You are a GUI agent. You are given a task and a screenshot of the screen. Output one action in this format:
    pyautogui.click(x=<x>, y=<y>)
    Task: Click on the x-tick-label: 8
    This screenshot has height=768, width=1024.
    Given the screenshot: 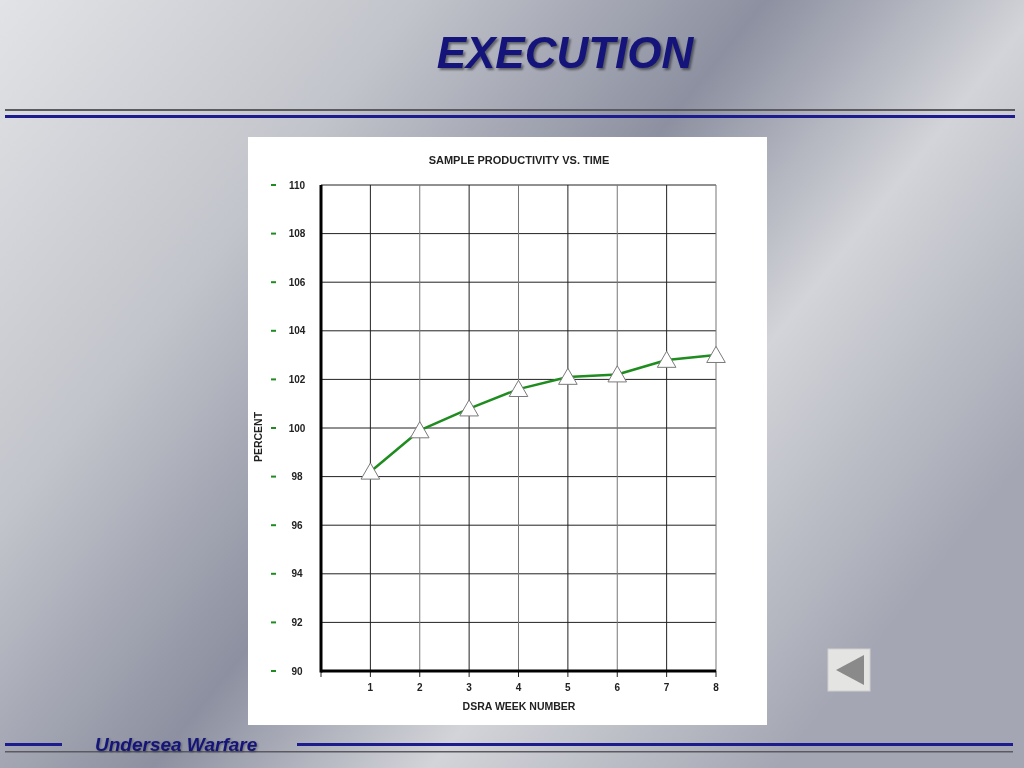 What is the action you would take?
    pyautogui.click(x=716, y=687)
    